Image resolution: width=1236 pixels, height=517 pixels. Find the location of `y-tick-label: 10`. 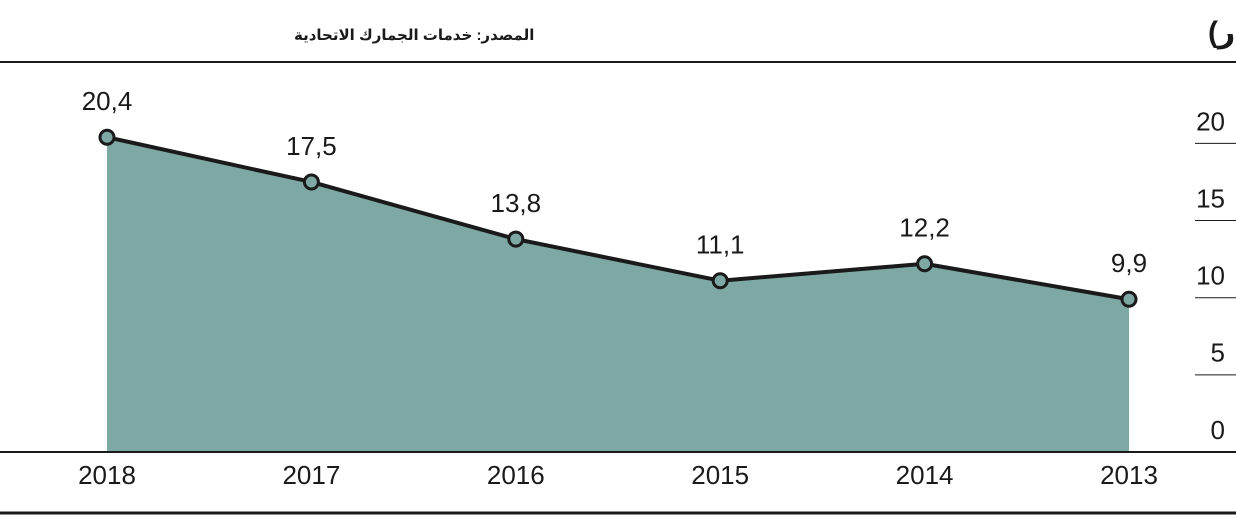

y-tick-label: 10 is located at coordinates (1210, 276).